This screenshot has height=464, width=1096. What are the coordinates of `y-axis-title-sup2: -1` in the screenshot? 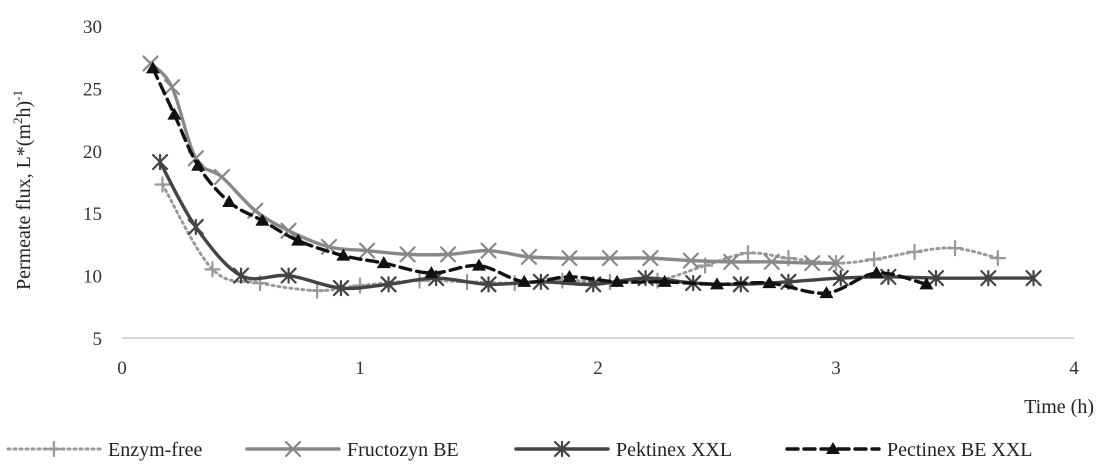 It's located at (17, 95).